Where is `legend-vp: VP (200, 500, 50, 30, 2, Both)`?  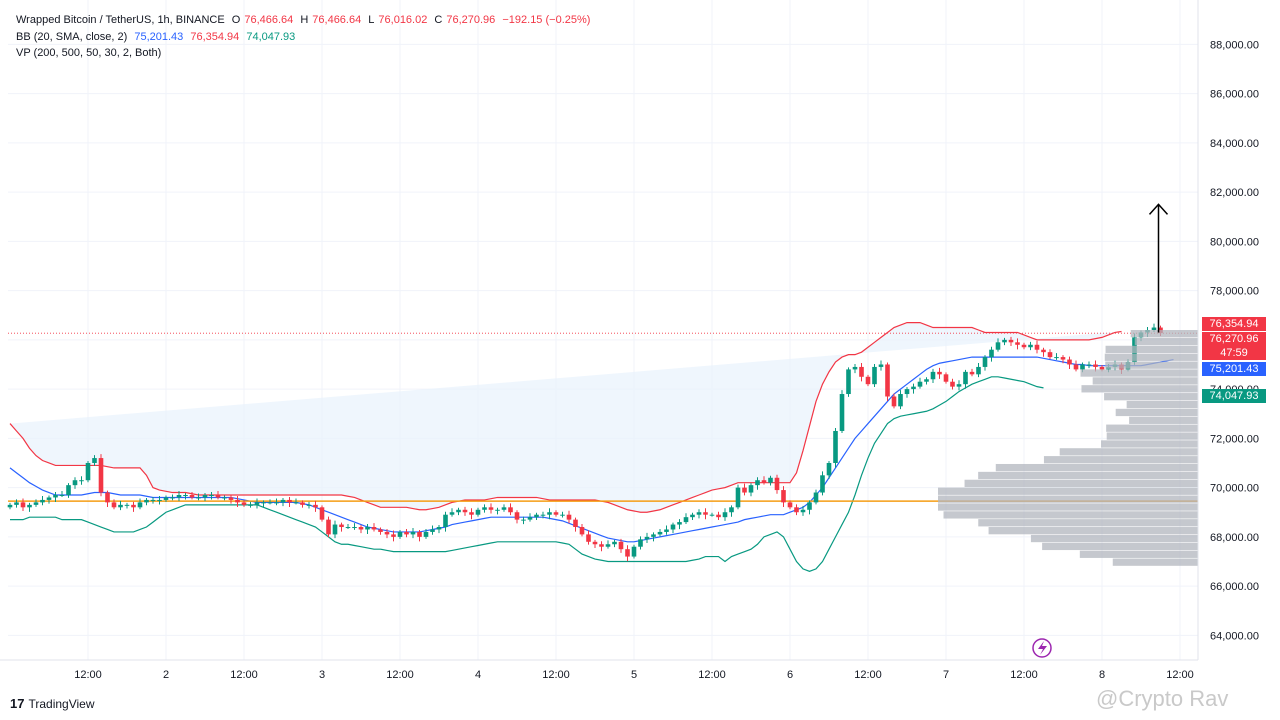
legend-vp: VP (200, 500, 50, 30, 2, Both) is located at coordinates (90, 53).